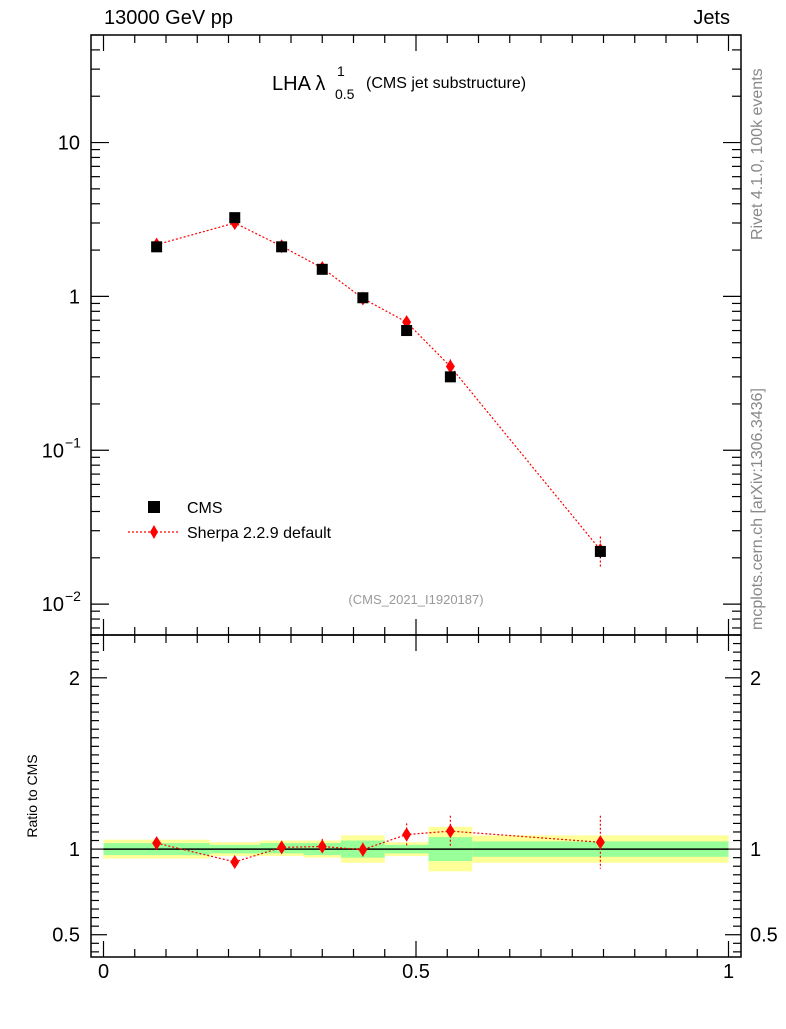 This screenshot has height=1029, width=786. I want to click on ratio-y-tick-label-left: 2, so click(74, 679).